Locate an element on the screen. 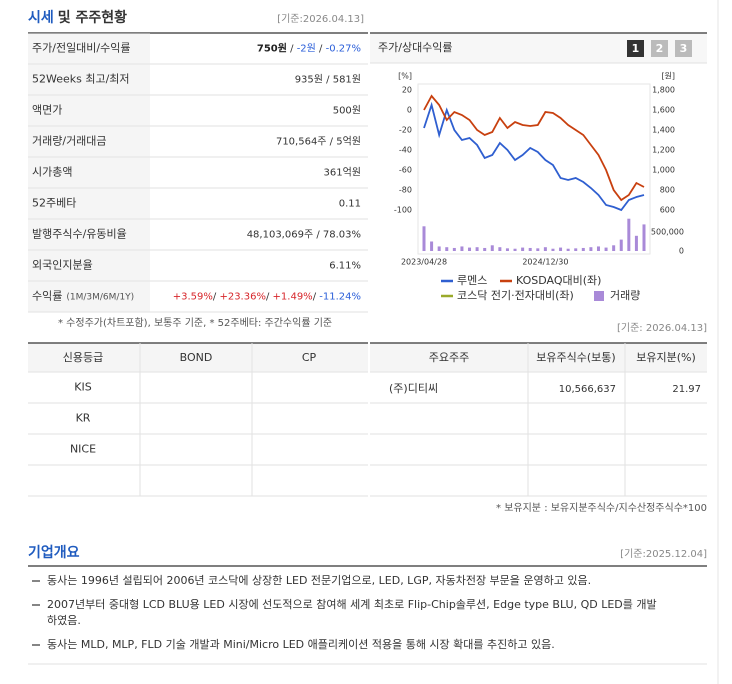  label-text: 52Weeks 최고/최저 is located at coordinates (81, 79).